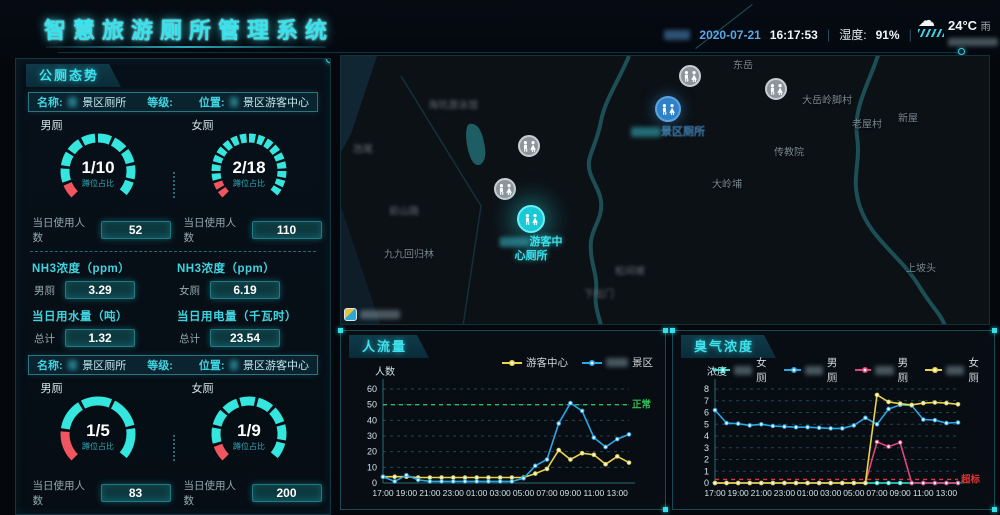  What do you see at coordinates (51, 126) in the screenshot?
I see `gauge-title: 男厕` at bounding box center [51, 126].